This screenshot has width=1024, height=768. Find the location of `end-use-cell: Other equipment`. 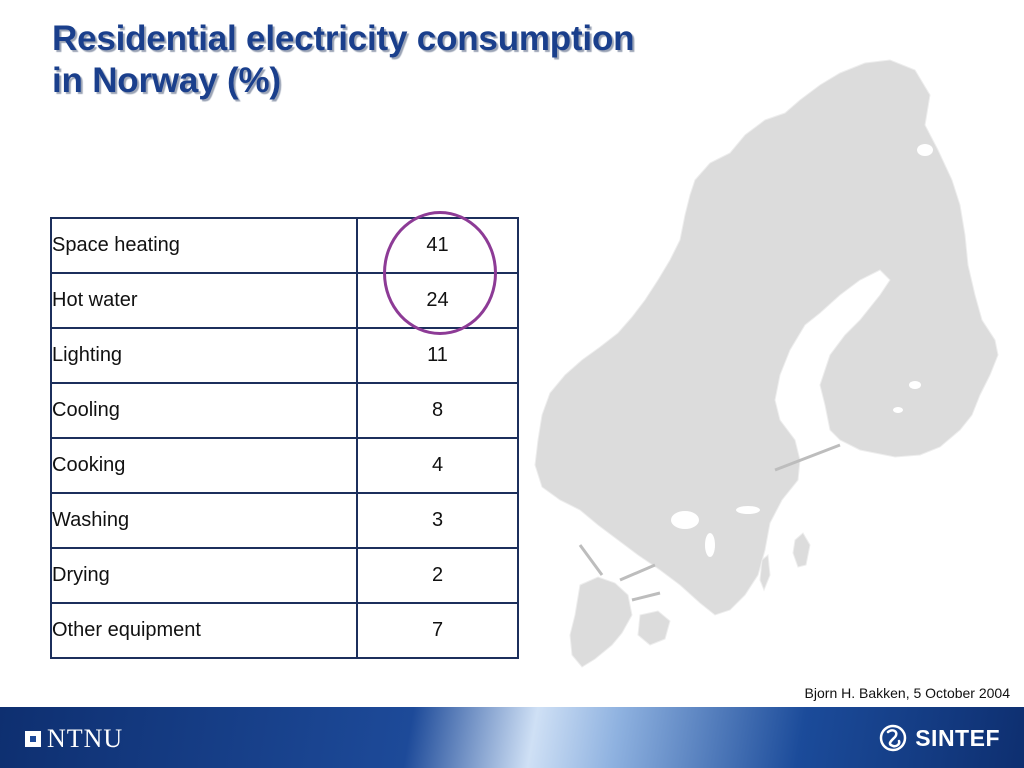

end-use-cell: Other equipment is located at coordinates (204, 630).